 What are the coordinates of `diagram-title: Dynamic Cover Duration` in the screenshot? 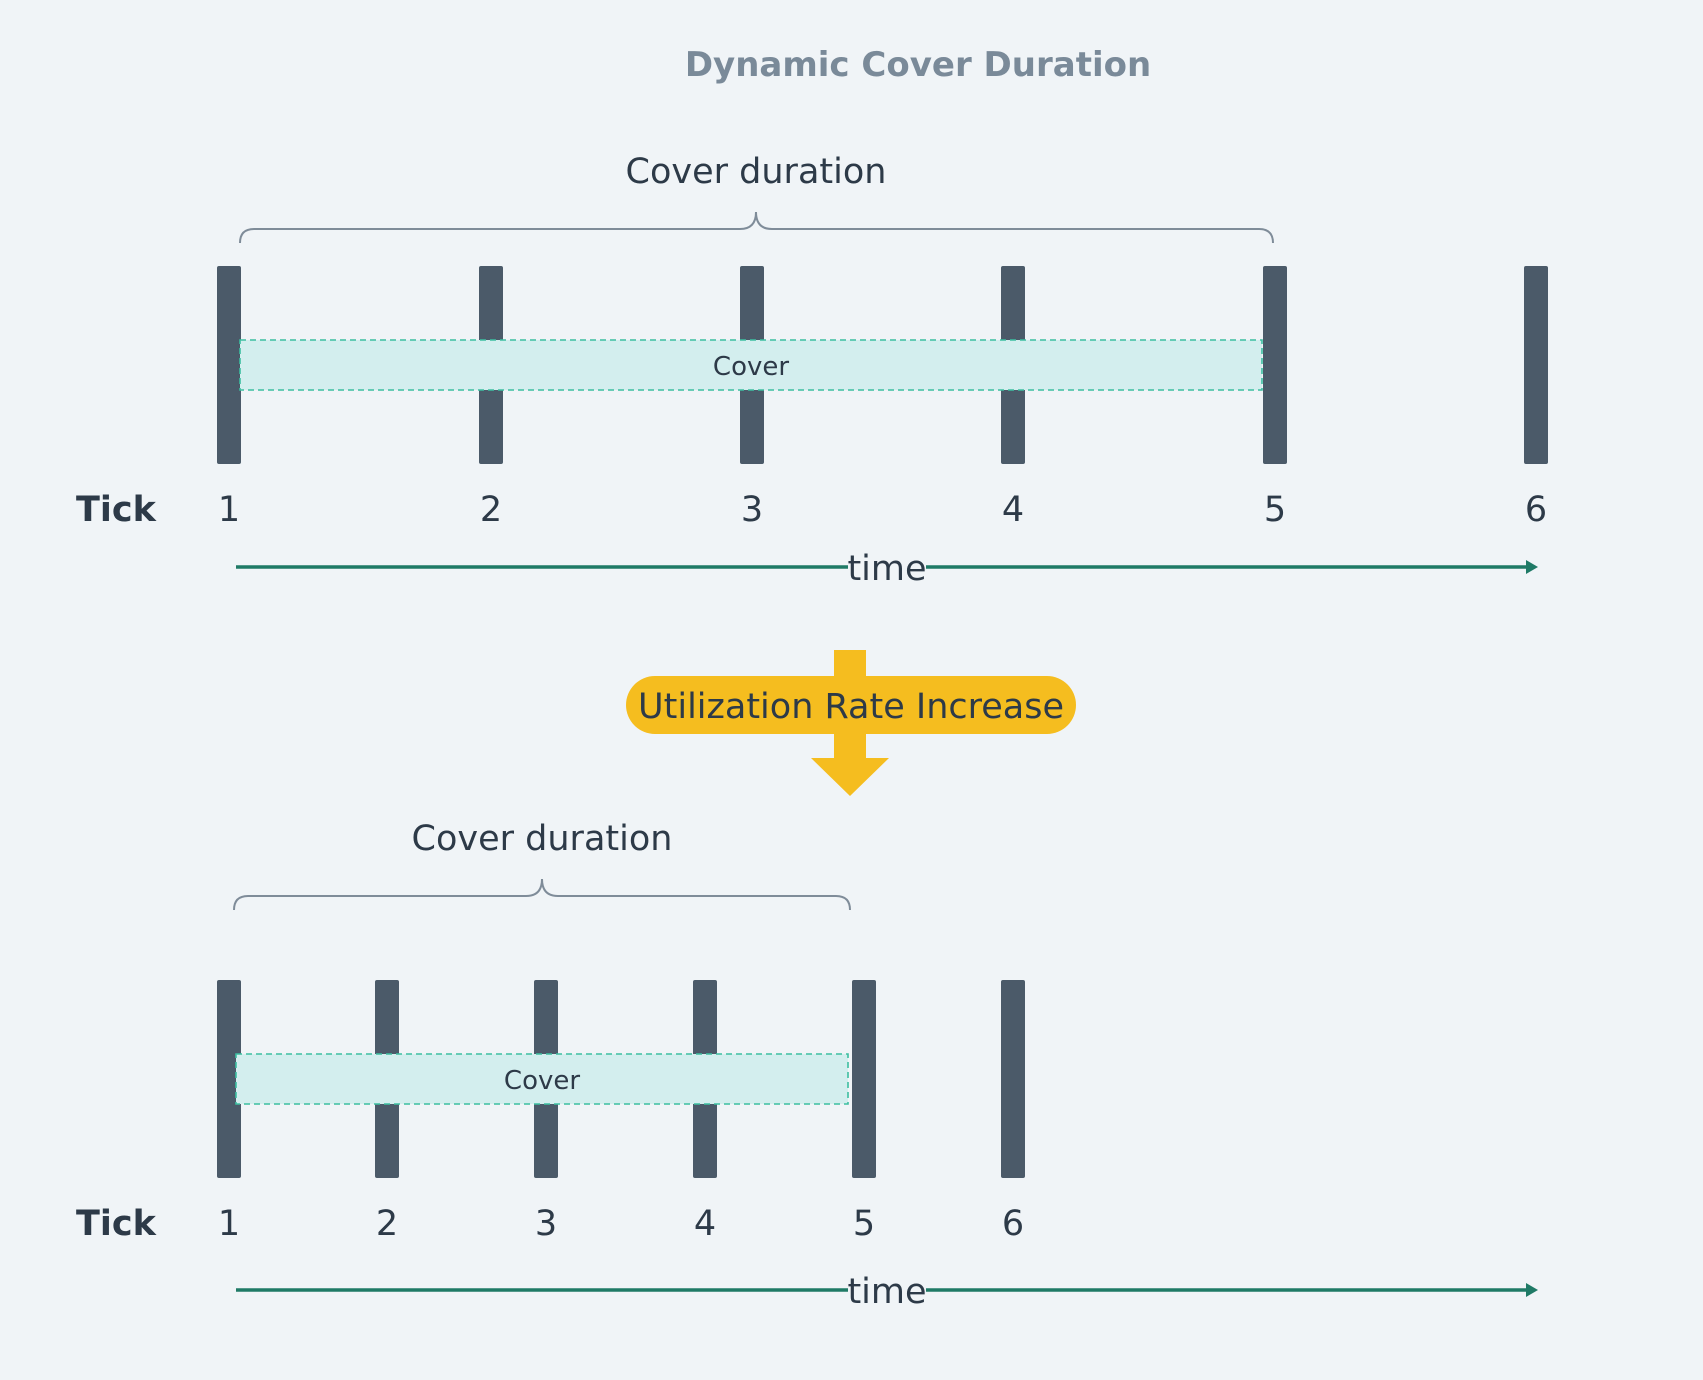 It's located at (918, 65).